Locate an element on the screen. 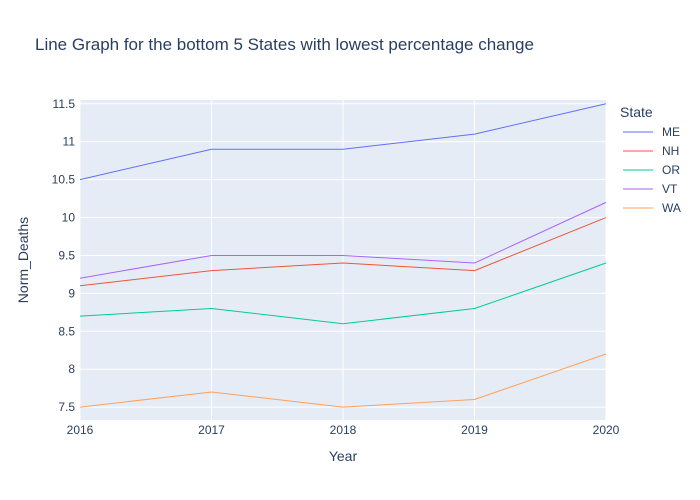 This screenshot has width=700, height=500. legend-label: WA is located at coordinates (671, 208).